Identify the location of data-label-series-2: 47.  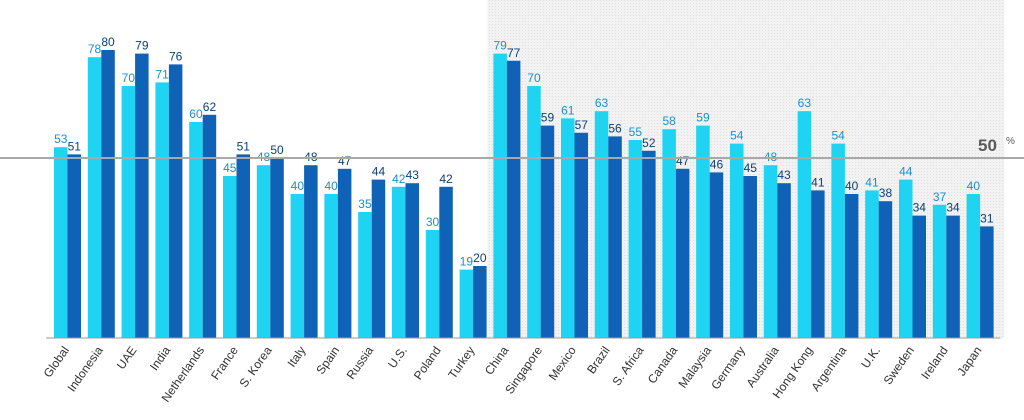
(683, 161).